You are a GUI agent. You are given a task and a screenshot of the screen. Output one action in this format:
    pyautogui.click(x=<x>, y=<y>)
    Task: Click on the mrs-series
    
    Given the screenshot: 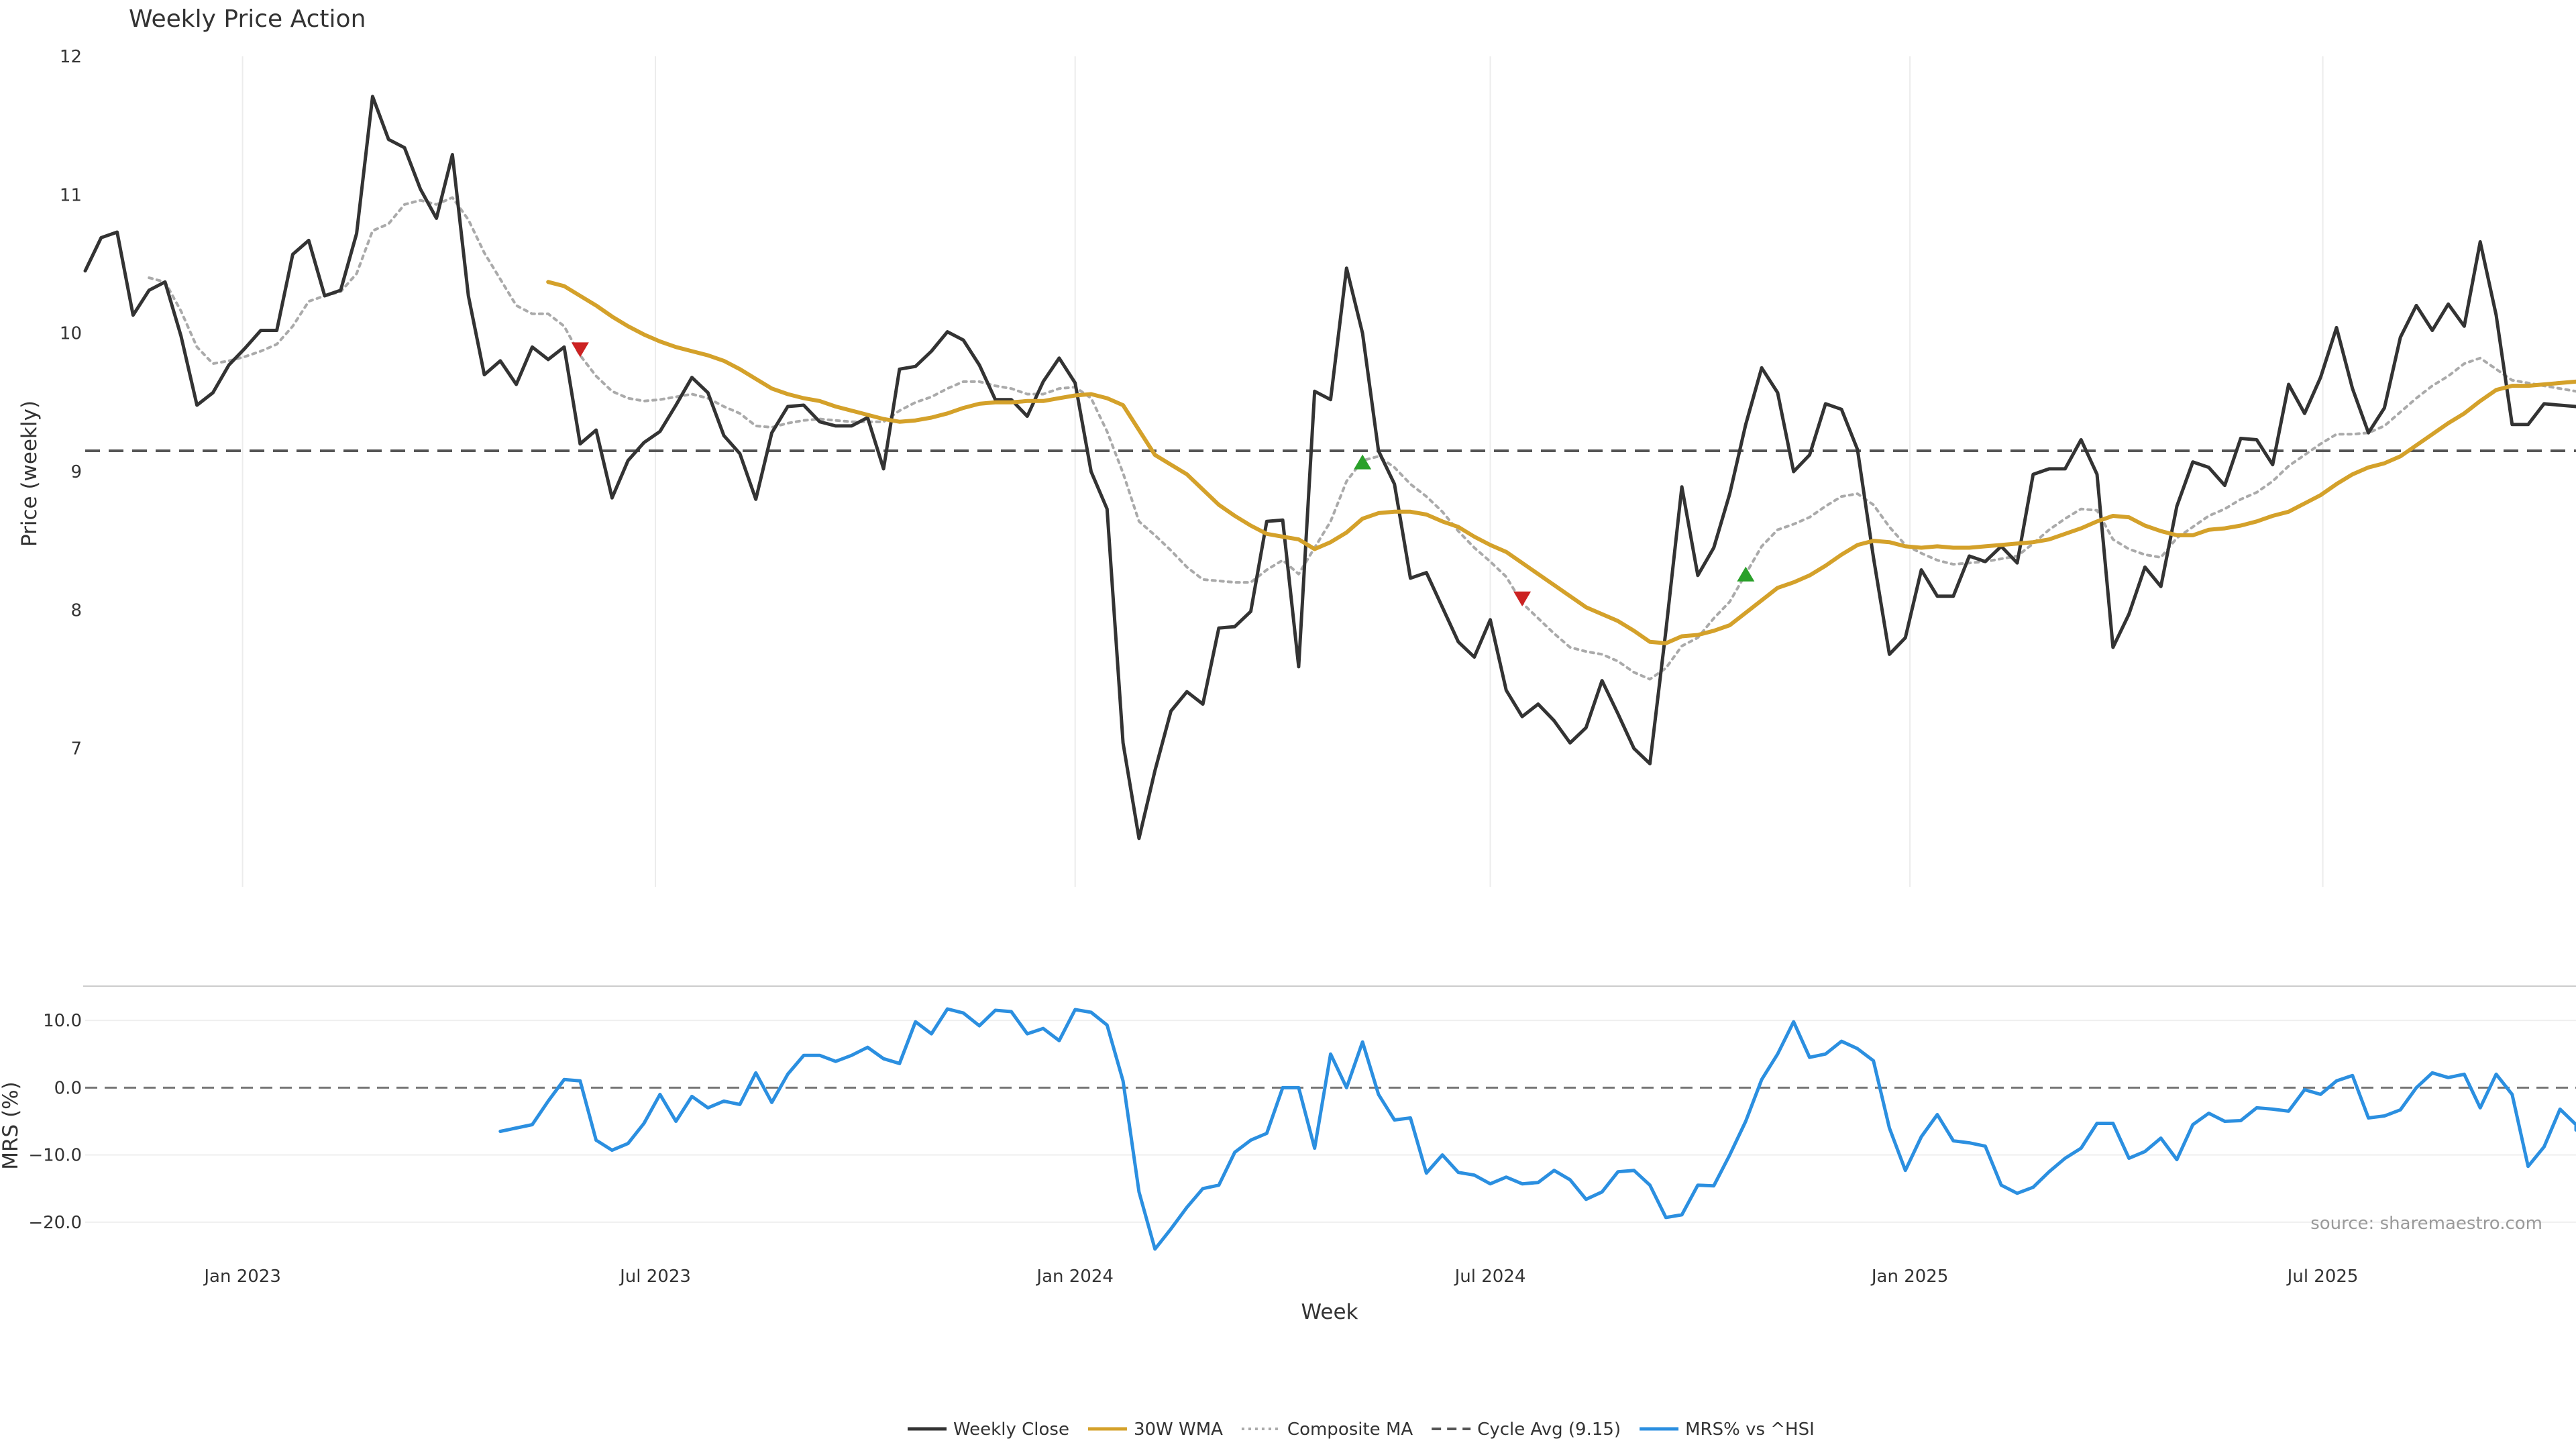 What is the action you would take?
    pyautogui.click(x=1537, y=1129)
    